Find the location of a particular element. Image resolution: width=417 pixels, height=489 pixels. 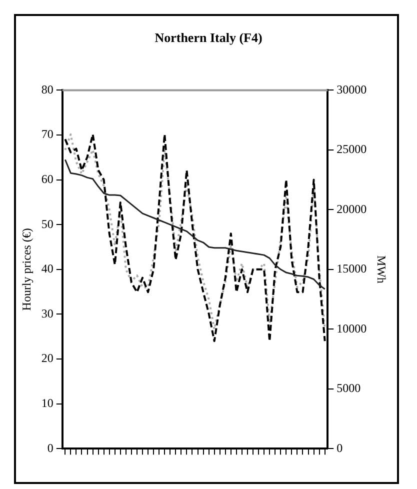

y-tick-label: 10 is located at coordinates (47, 403).